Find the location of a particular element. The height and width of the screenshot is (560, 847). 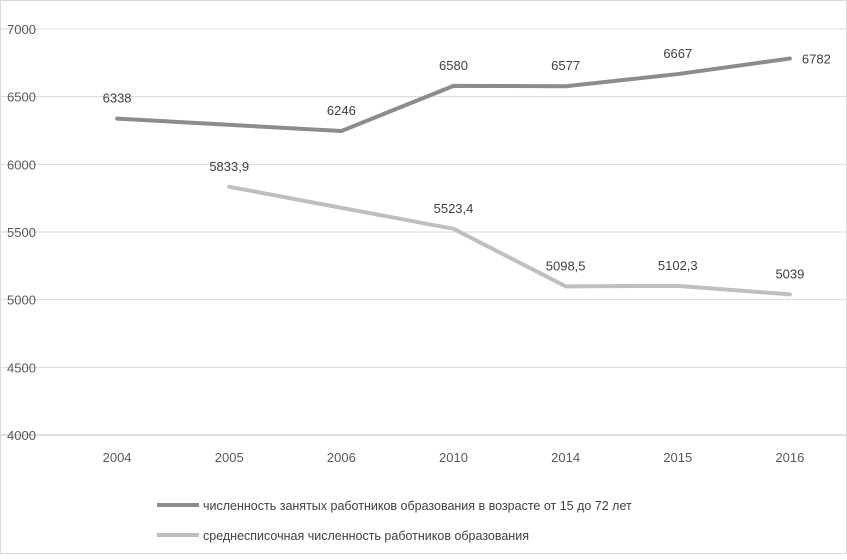

y-axis-ticks: 4000 4500 5000 5500 6000 6500 7000 is located at coordinates (21, 232).